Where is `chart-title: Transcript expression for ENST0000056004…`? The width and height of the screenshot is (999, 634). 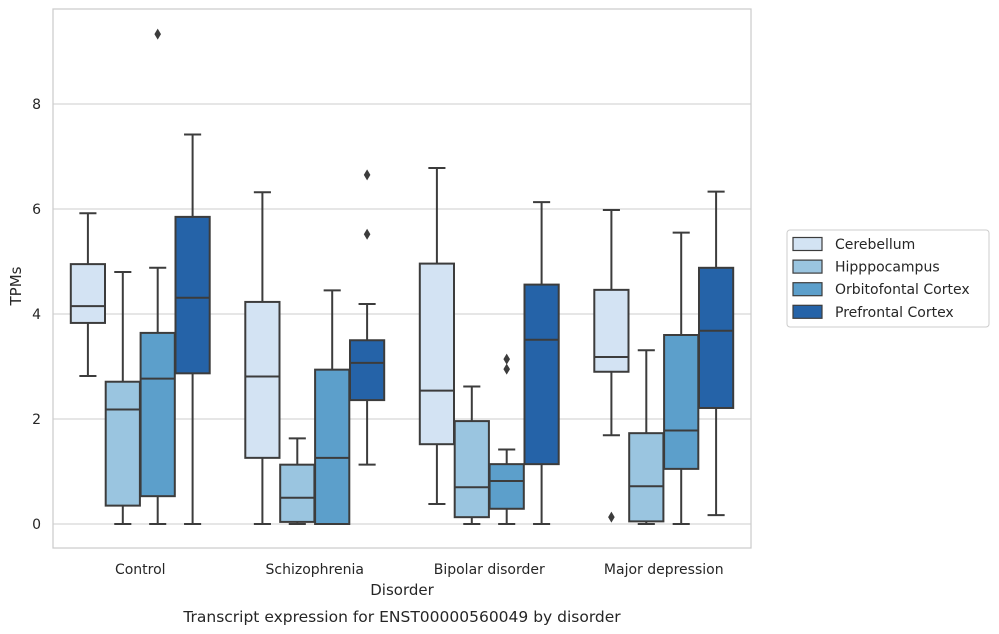 chart-title: Transcript expression for ENST0000056004… is located at coordinates (401, 617).